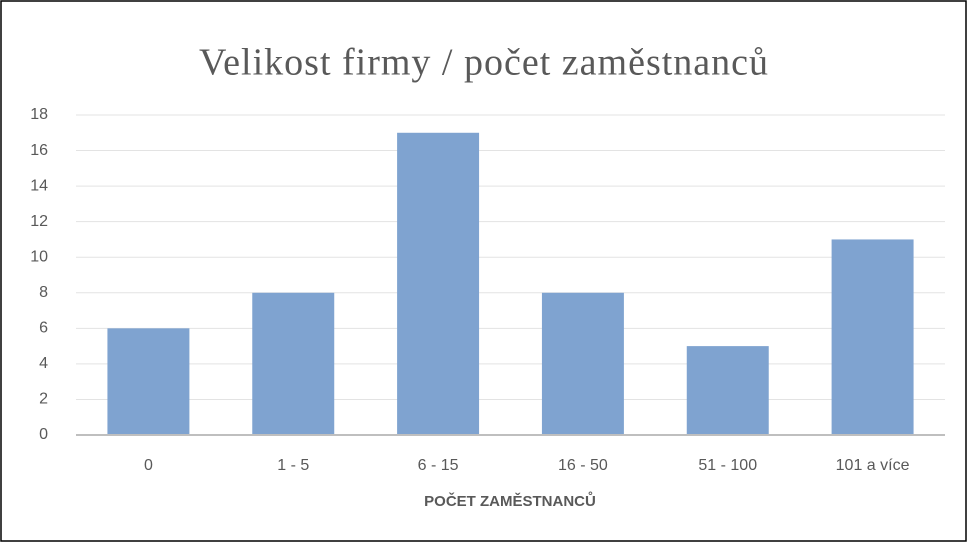  I want to click on y-tick-label: 14, so click(39, 185).